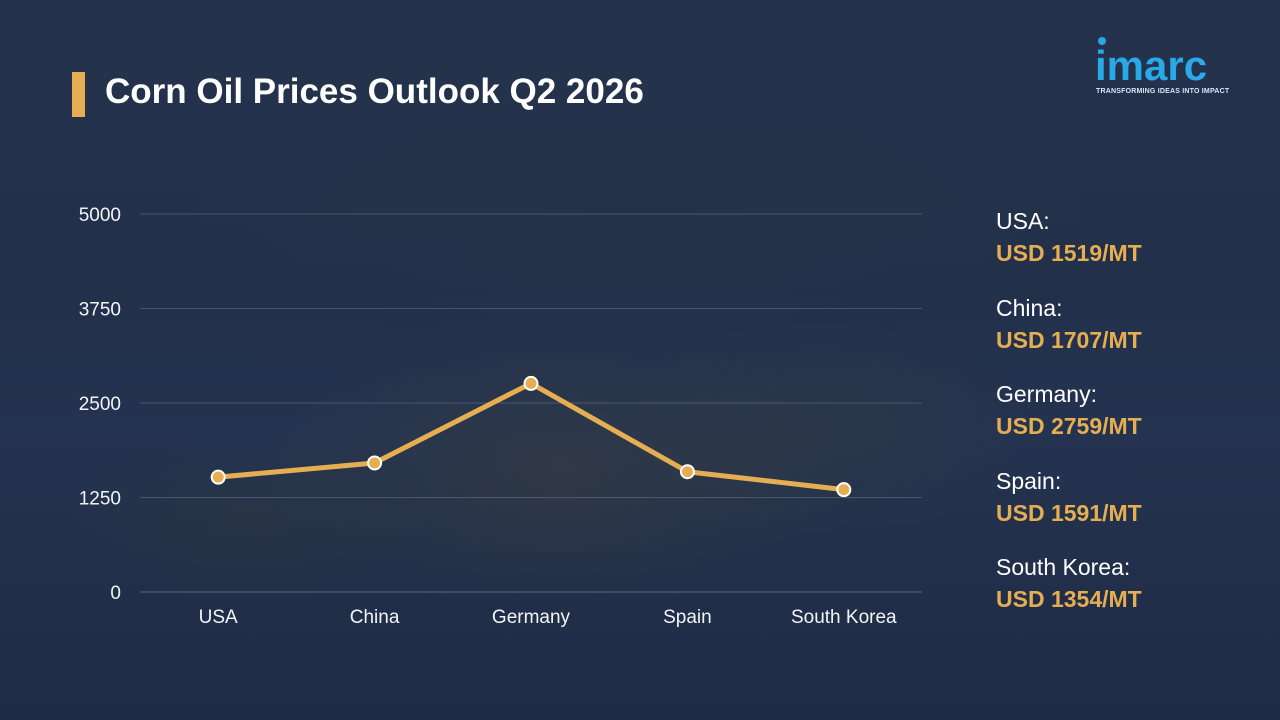 This screenshot has height=720, width=1280. I want to click on title-accent-bar, so click(78, 94).